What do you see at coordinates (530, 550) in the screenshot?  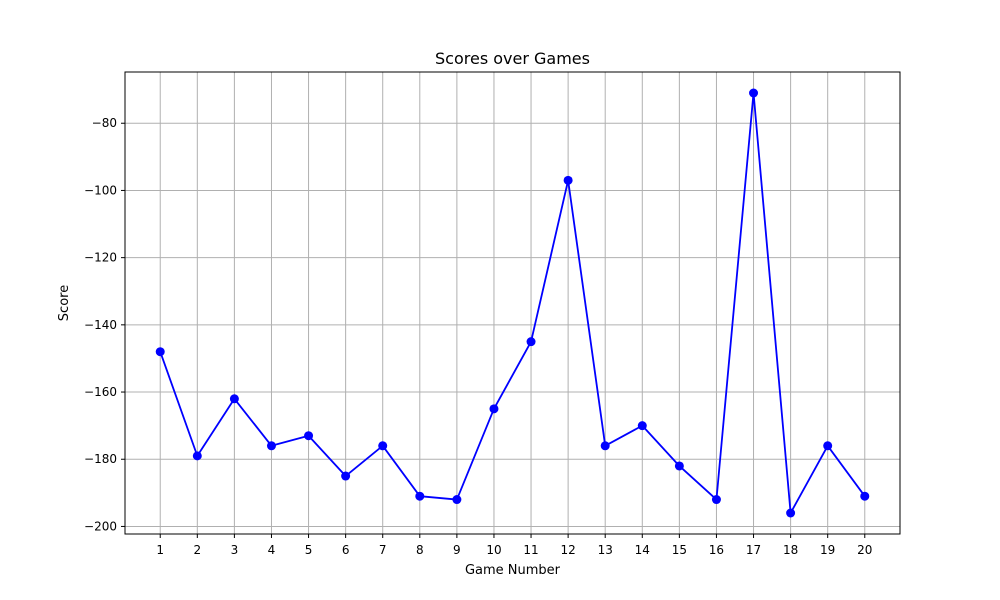 I see `x-tick-label: 11` at bounding box center [530, 550].